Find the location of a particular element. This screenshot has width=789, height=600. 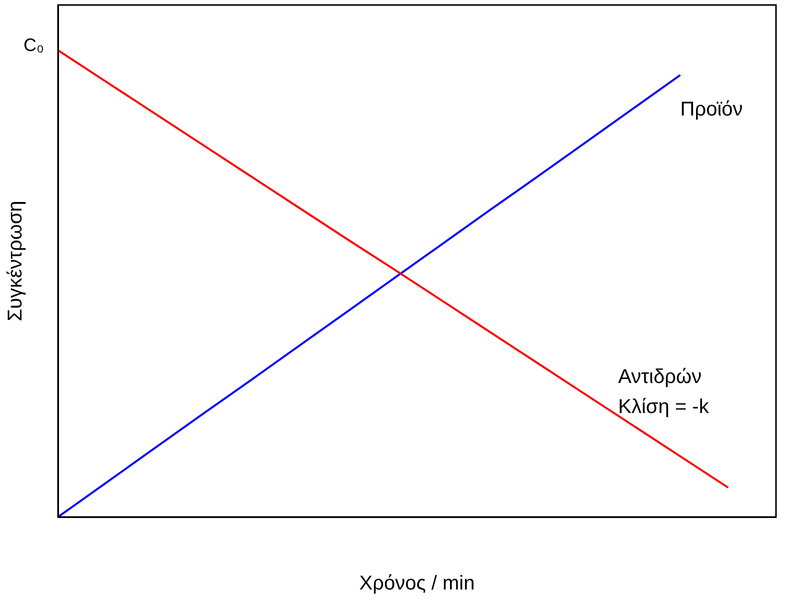

series-label: Αντιδρών is located at coordinates (660, 377).